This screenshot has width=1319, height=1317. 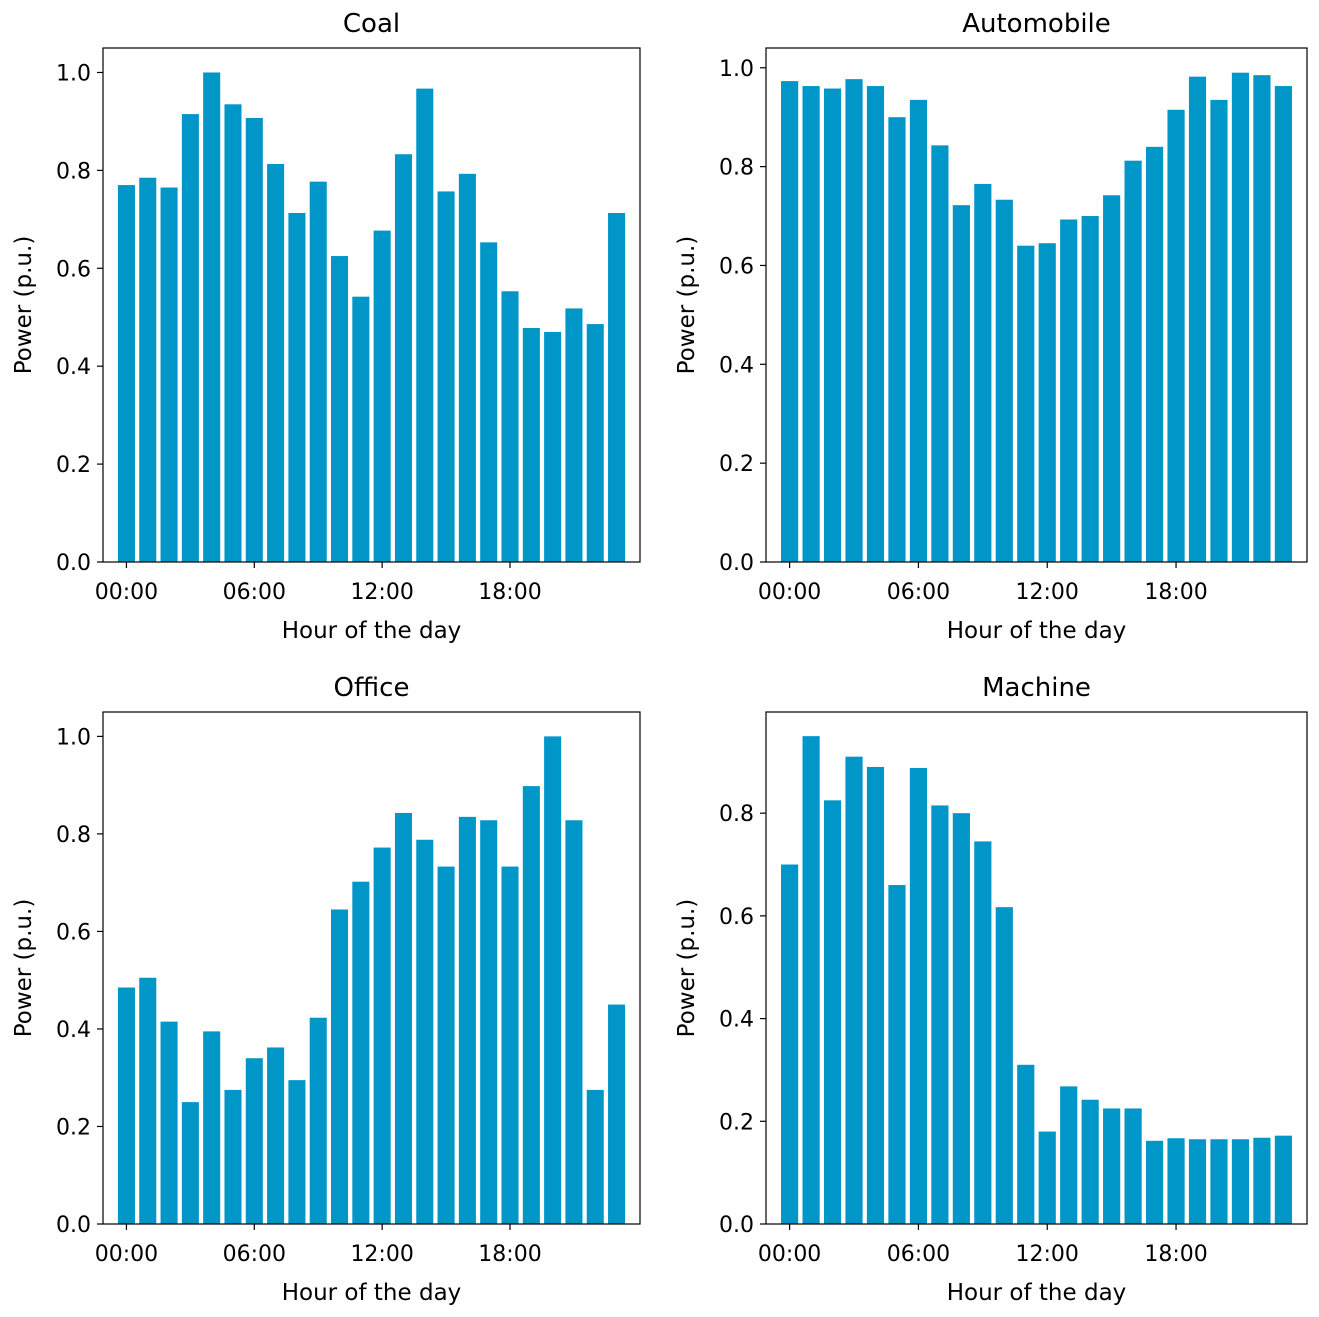 What do you see at coordinates (736, 464) in the screenshot?
I see `y-tick-label: 0.2` at bounding box center [736, 464].